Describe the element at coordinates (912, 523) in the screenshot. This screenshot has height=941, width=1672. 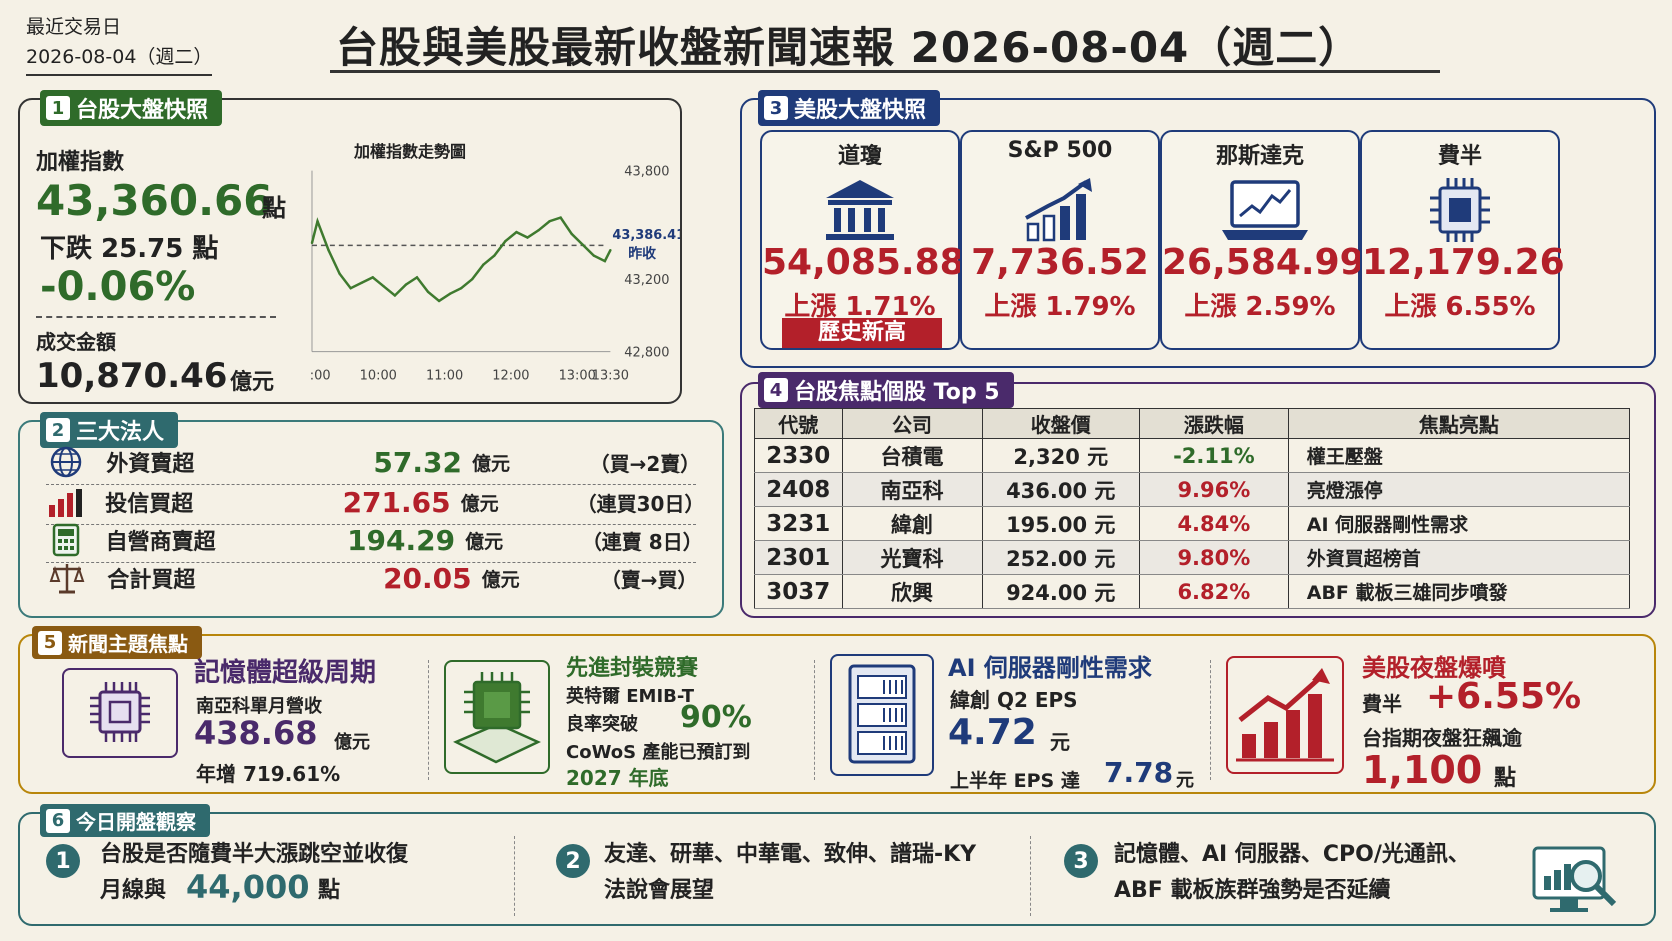
I see `stock-company: 緯創` at that location.